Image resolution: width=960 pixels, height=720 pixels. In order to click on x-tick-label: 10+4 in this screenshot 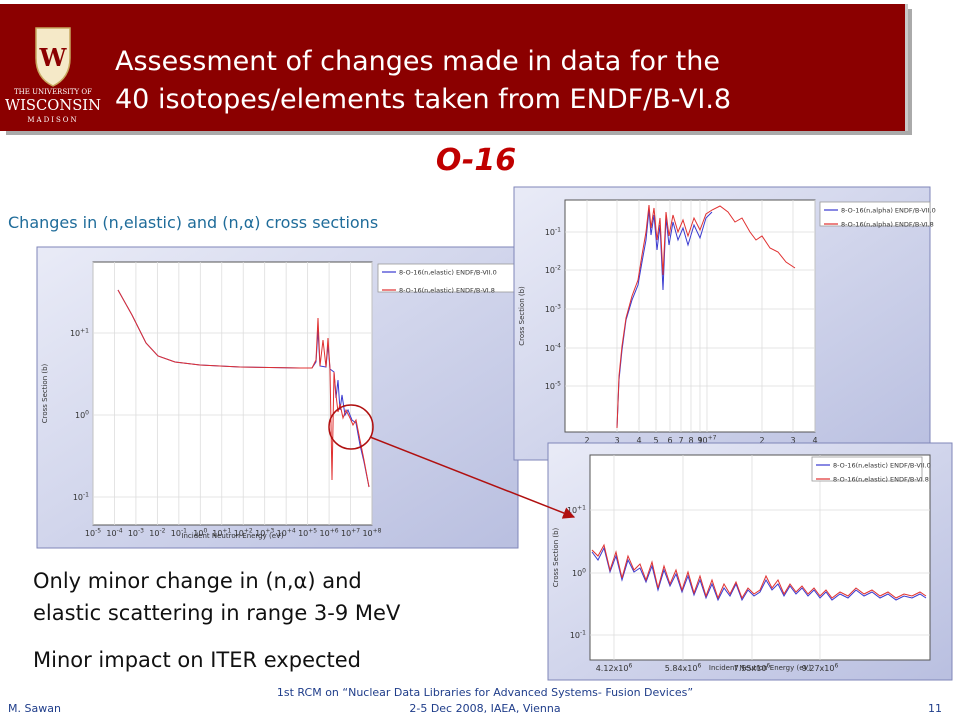, I will do `click(286, 532)`.